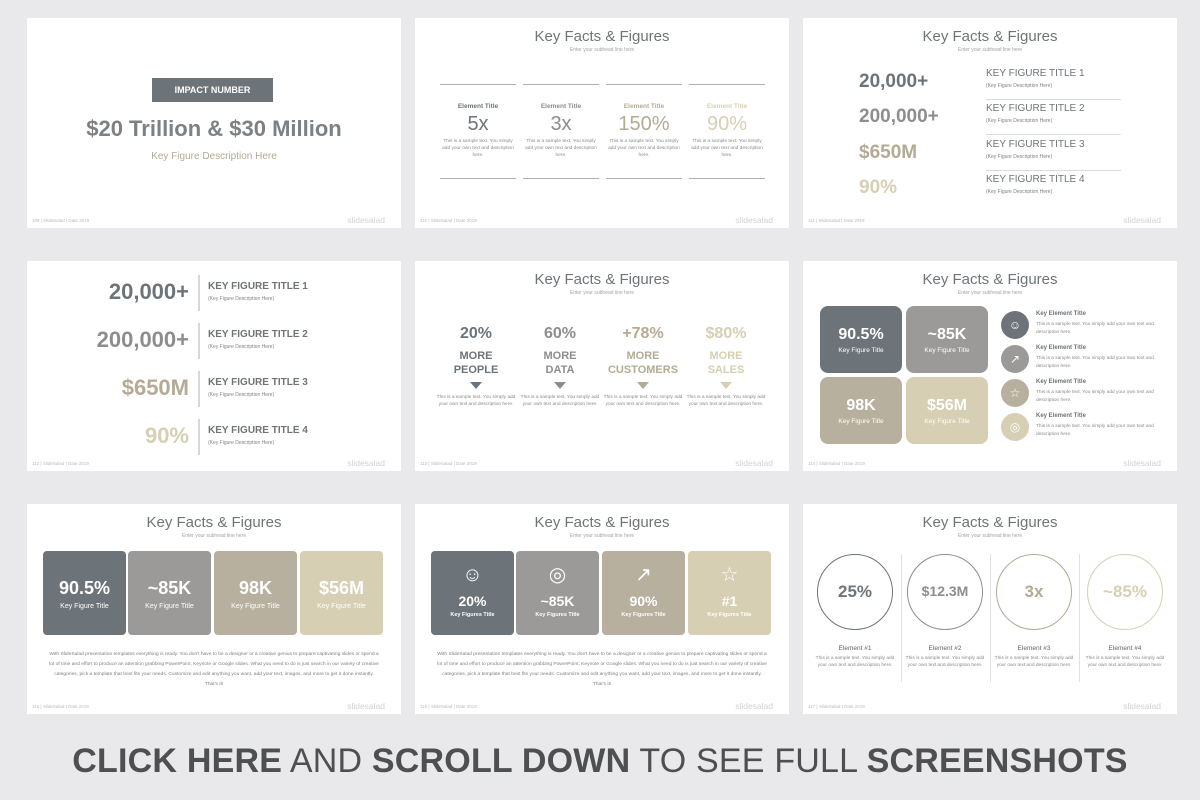 This screenshot has height=800, width=1200. Describe the element at coordinates (60, 463) in the screenshot. I see `slide-footer: 112 | SlideSalad | Date 2019` at that location.